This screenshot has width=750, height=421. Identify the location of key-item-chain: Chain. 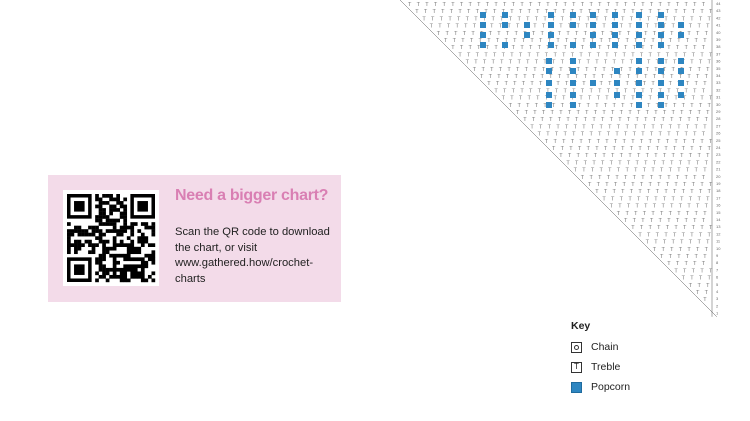
(631, 347).